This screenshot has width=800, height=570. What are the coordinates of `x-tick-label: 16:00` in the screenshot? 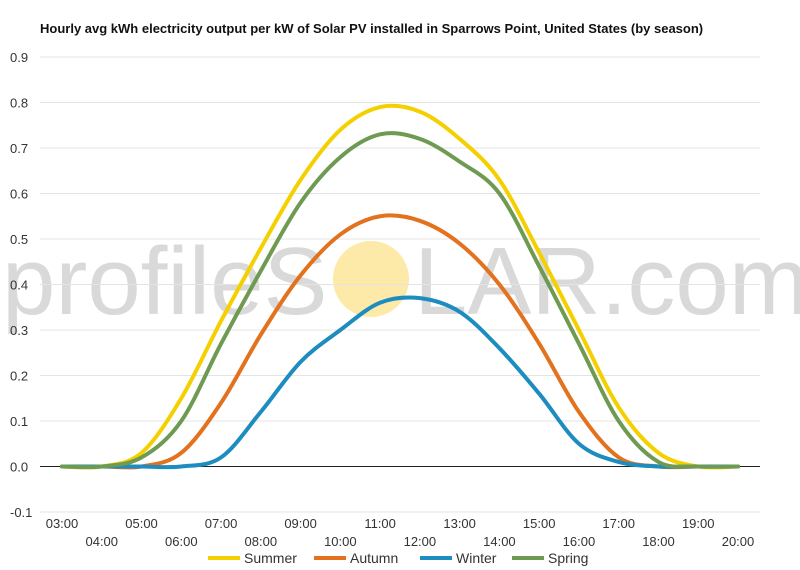 It's located at (579, 541).